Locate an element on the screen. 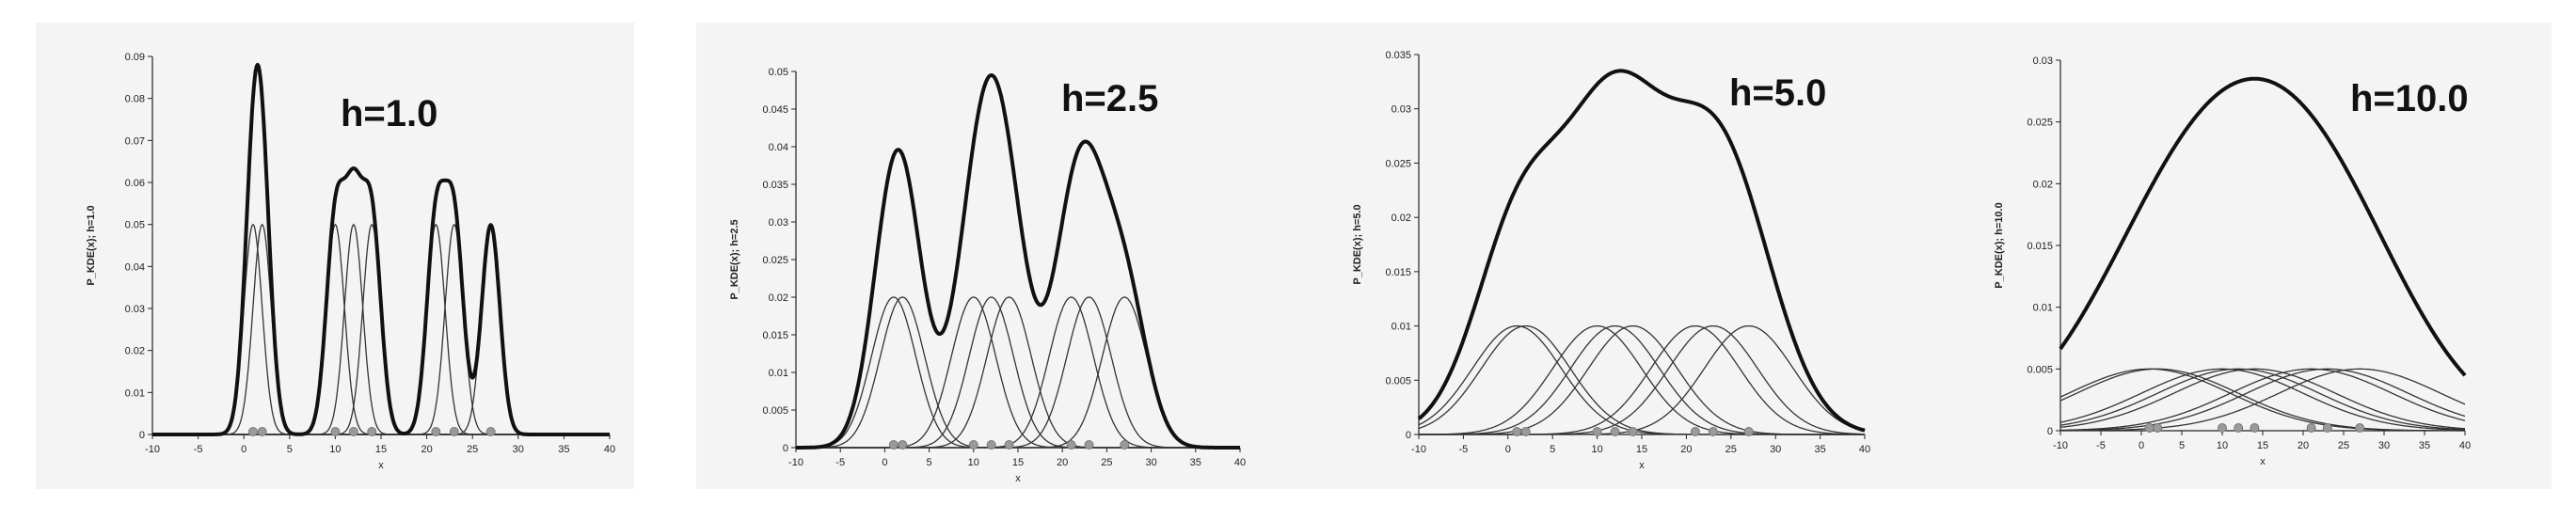  y-tick-label: 0.08 is located at coordinates (135, 99).